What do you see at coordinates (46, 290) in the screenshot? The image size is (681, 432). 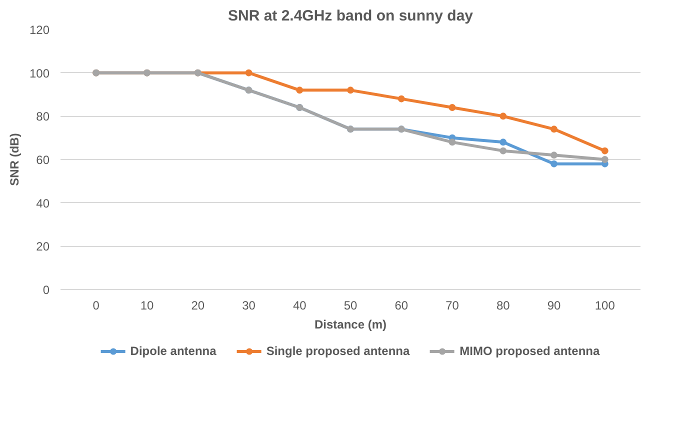 I see `y-tick-label: 0` at bounding box center [46, 290].